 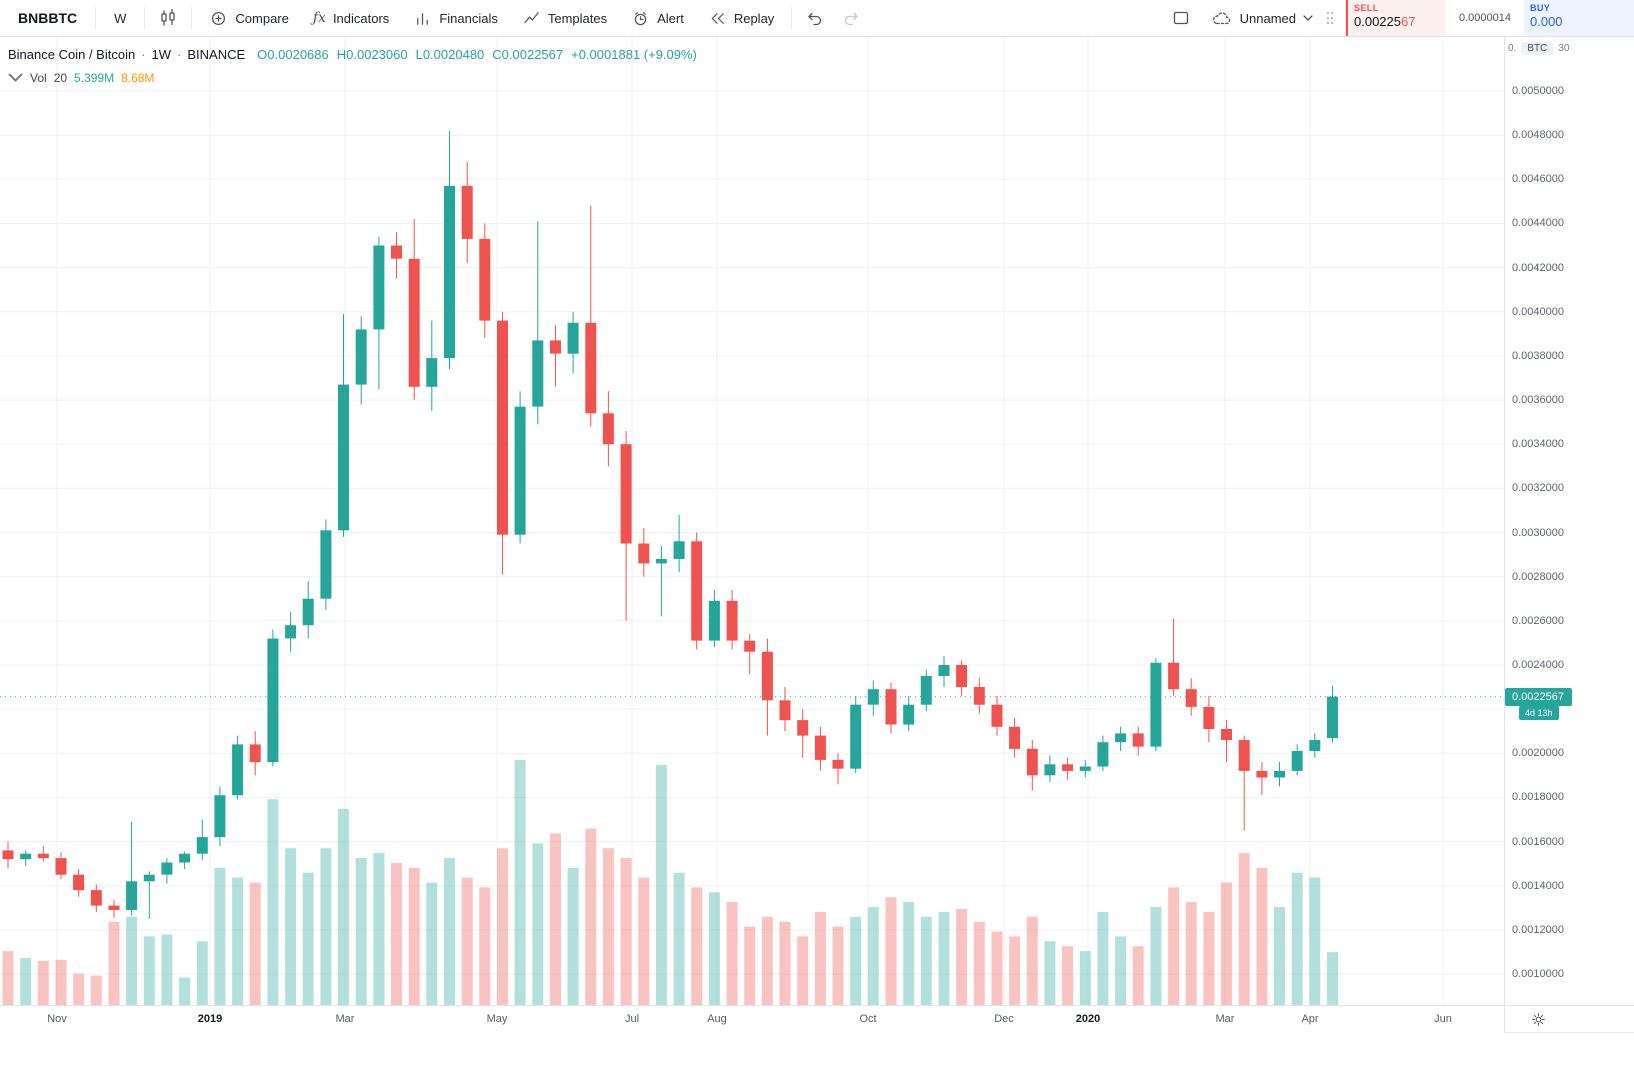 I want to click on axis-corner, so click(x=1569, y=1018).